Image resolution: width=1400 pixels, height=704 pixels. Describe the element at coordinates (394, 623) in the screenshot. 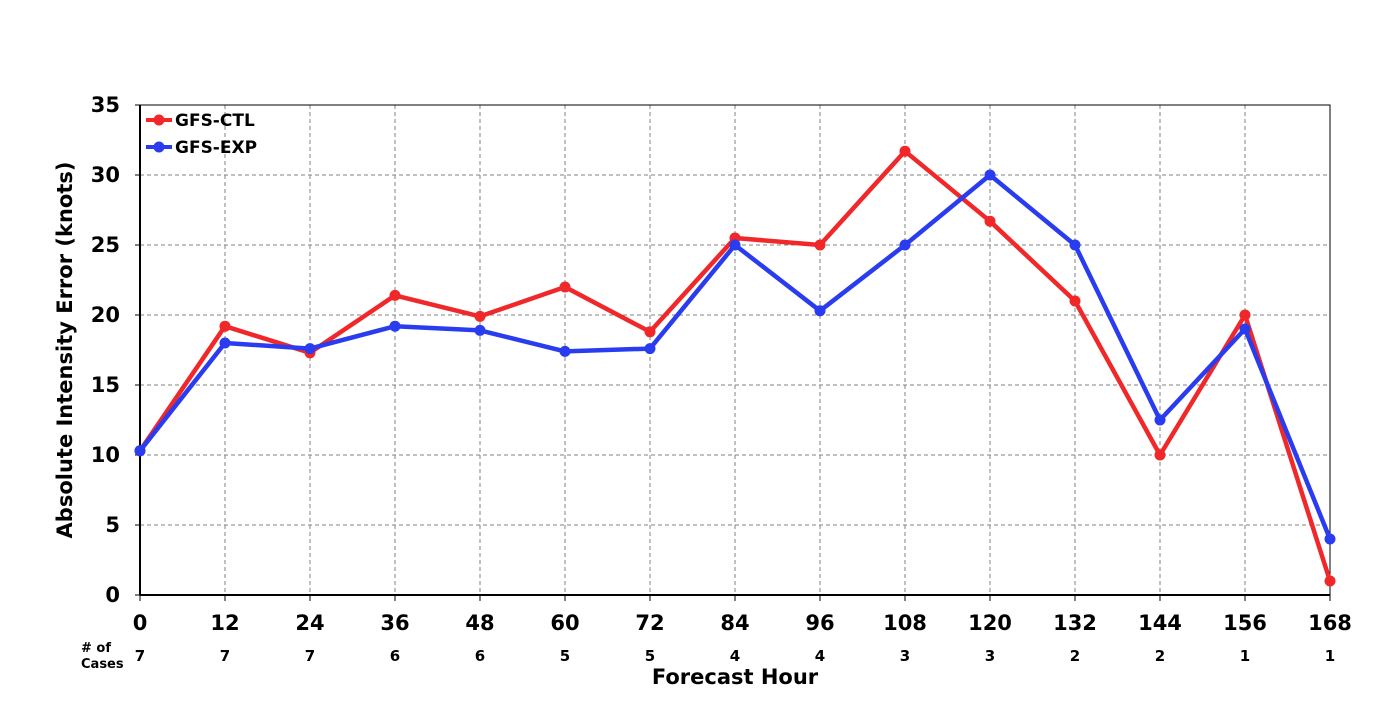

I see `x-tick-label: 36` at that location.